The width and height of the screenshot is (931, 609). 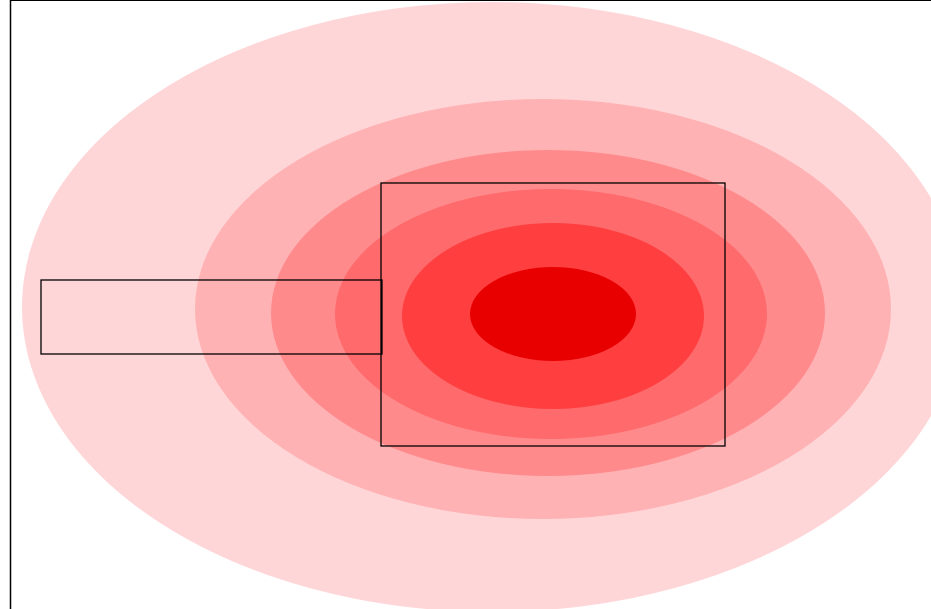 What do you see at coordinates (211, 317) in the screenshot?
I see `wide-rectangle` at bounding box center [211, 317].